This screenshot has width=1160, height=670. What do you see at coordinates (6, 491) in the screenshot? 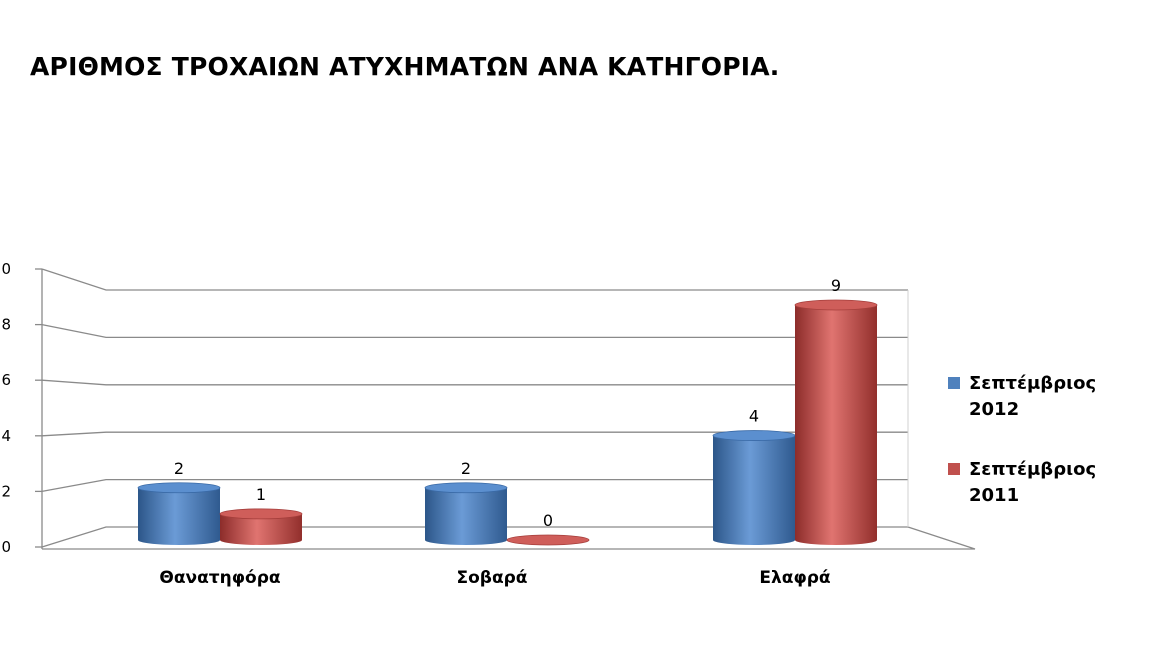
I see `y-tick-label: 2` at bounding box center [6, 491].